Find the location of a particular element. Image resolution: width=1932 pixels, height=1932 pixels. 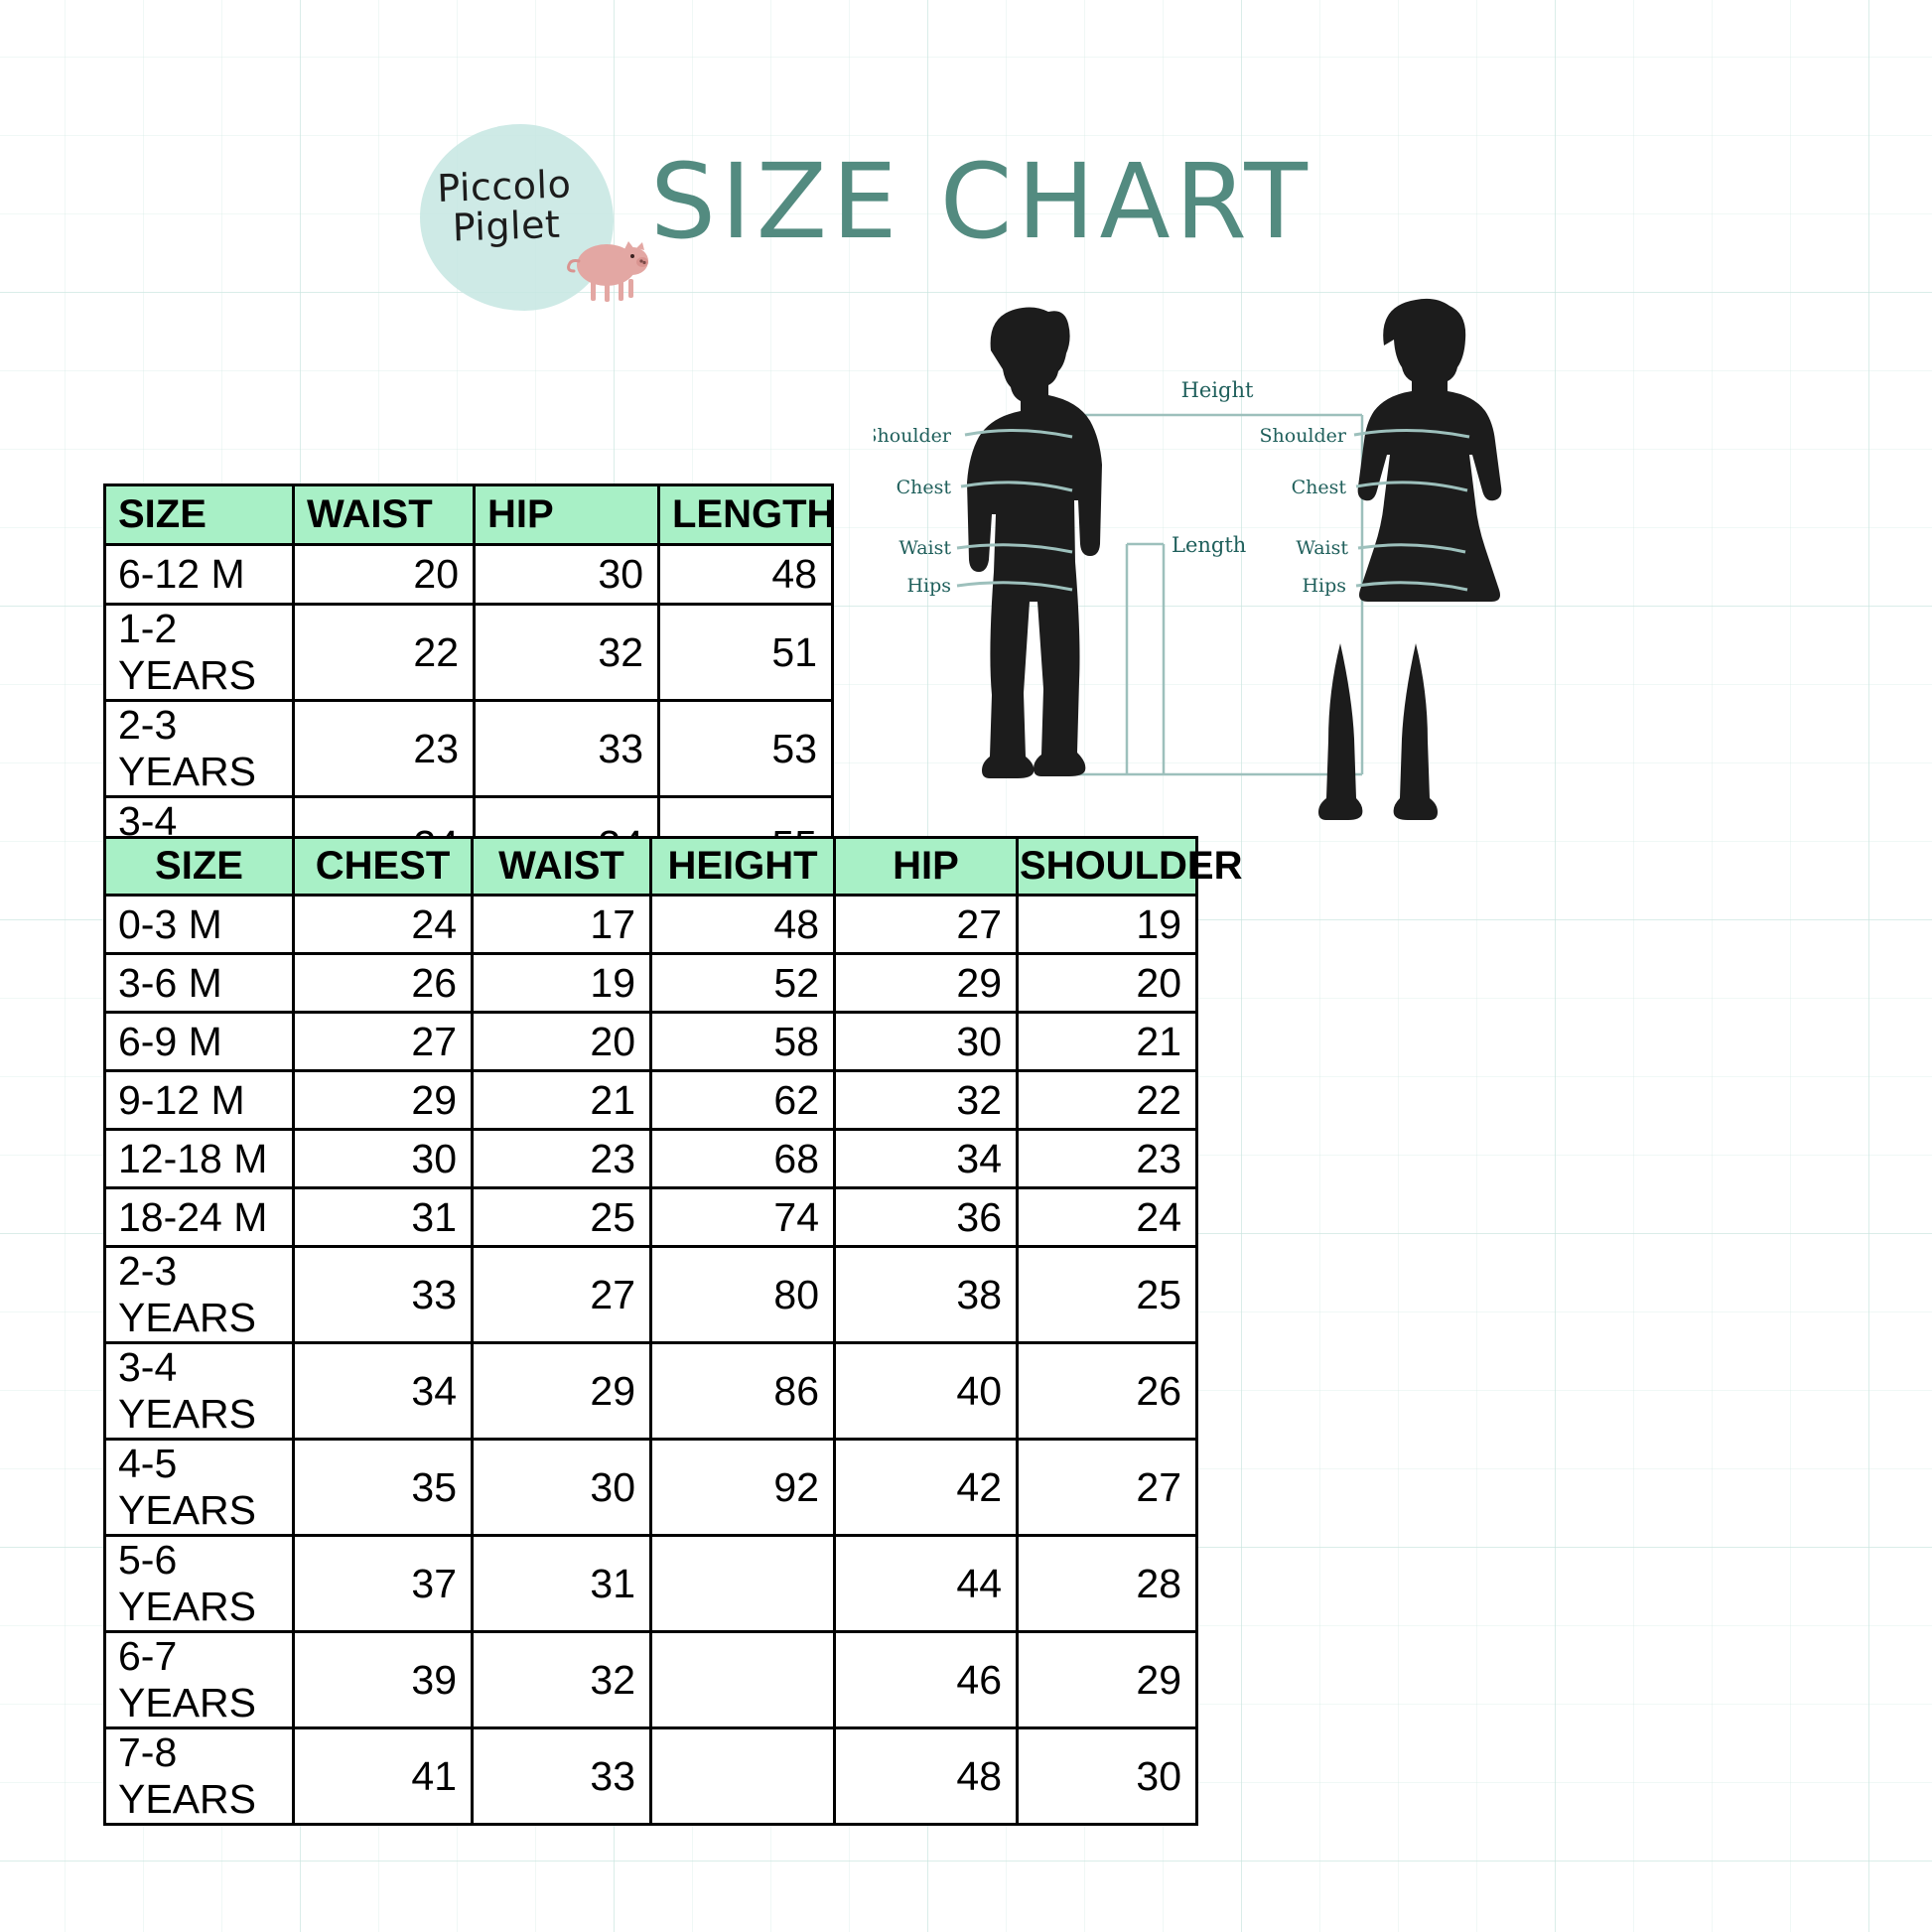

table-header-row: SIZE WAIST HIP LENGTH is located at coordinates (469, 514).